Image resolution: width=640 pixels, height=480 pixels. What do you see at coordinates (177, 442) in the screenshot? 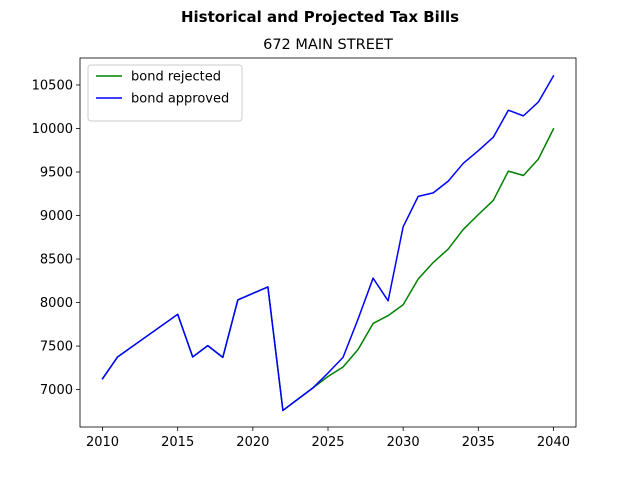
I see `x-tick-label: 2015` at bounding box center [177, 442].